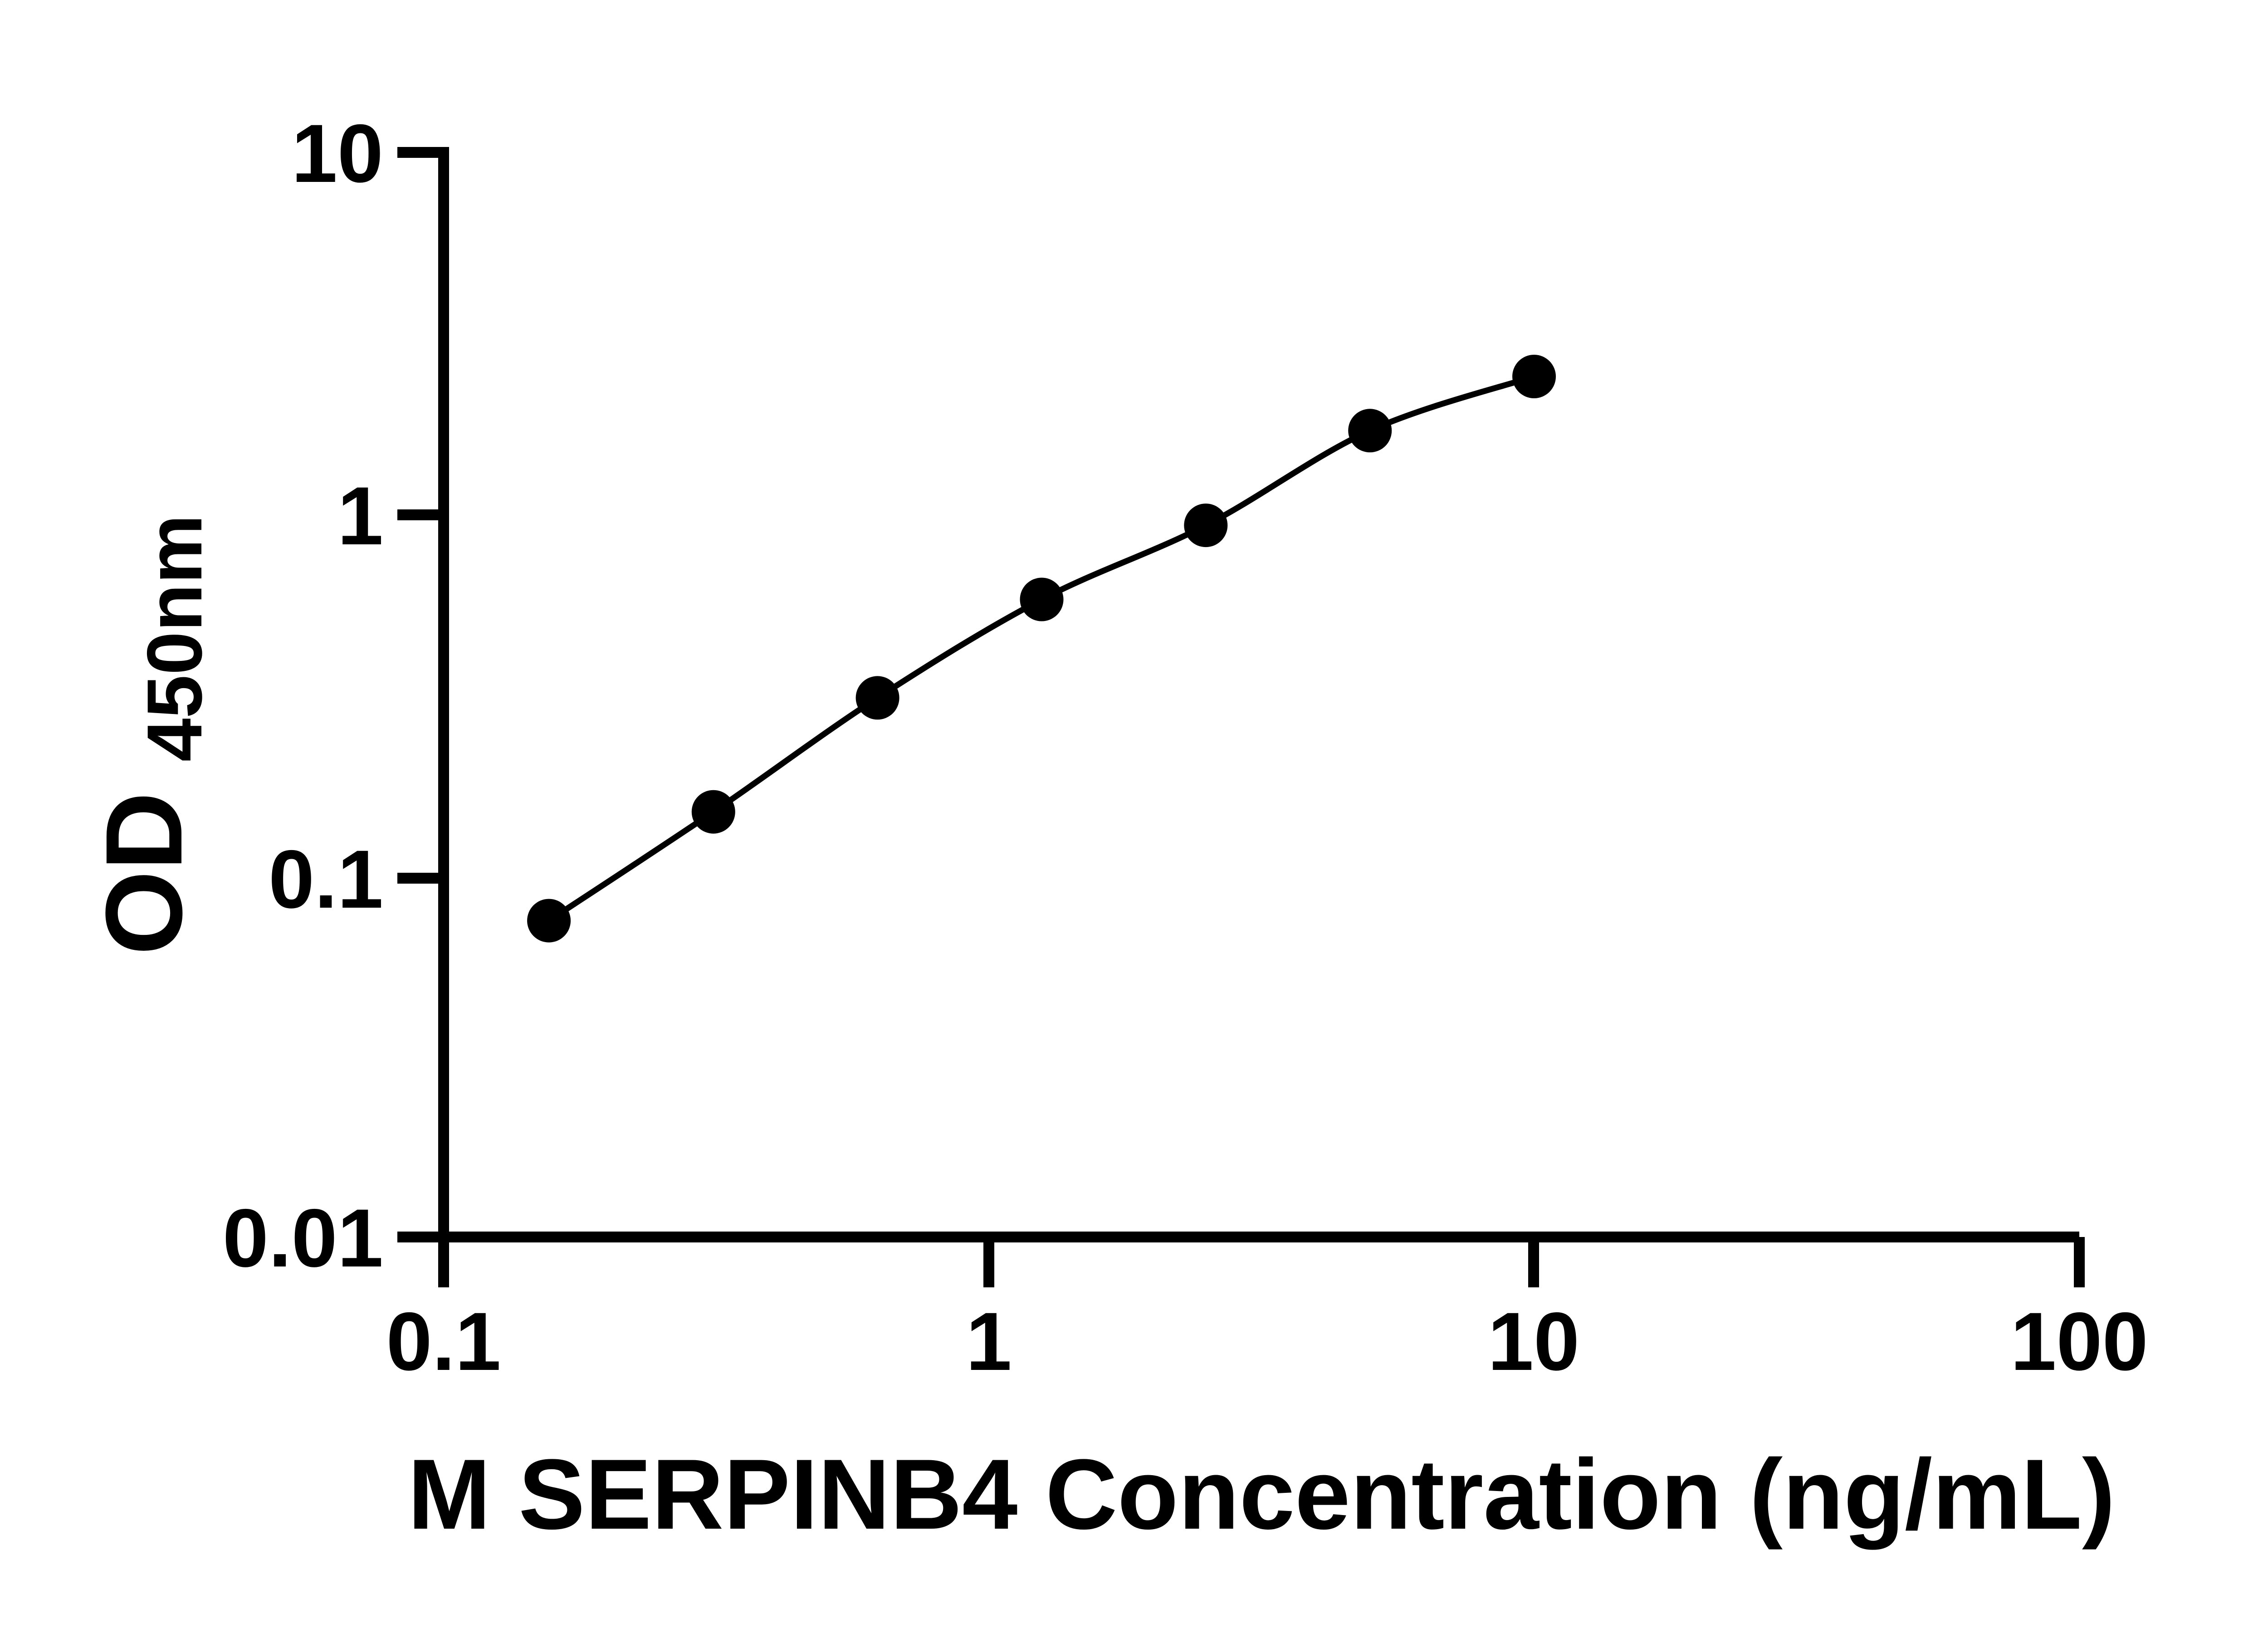  What do you see at coordinates (1262, 1494) in the screenshot?
I see `x-axis-title: M SERPINB4 Concentration (ng/mL)` at bounding box center [1262, 1494].